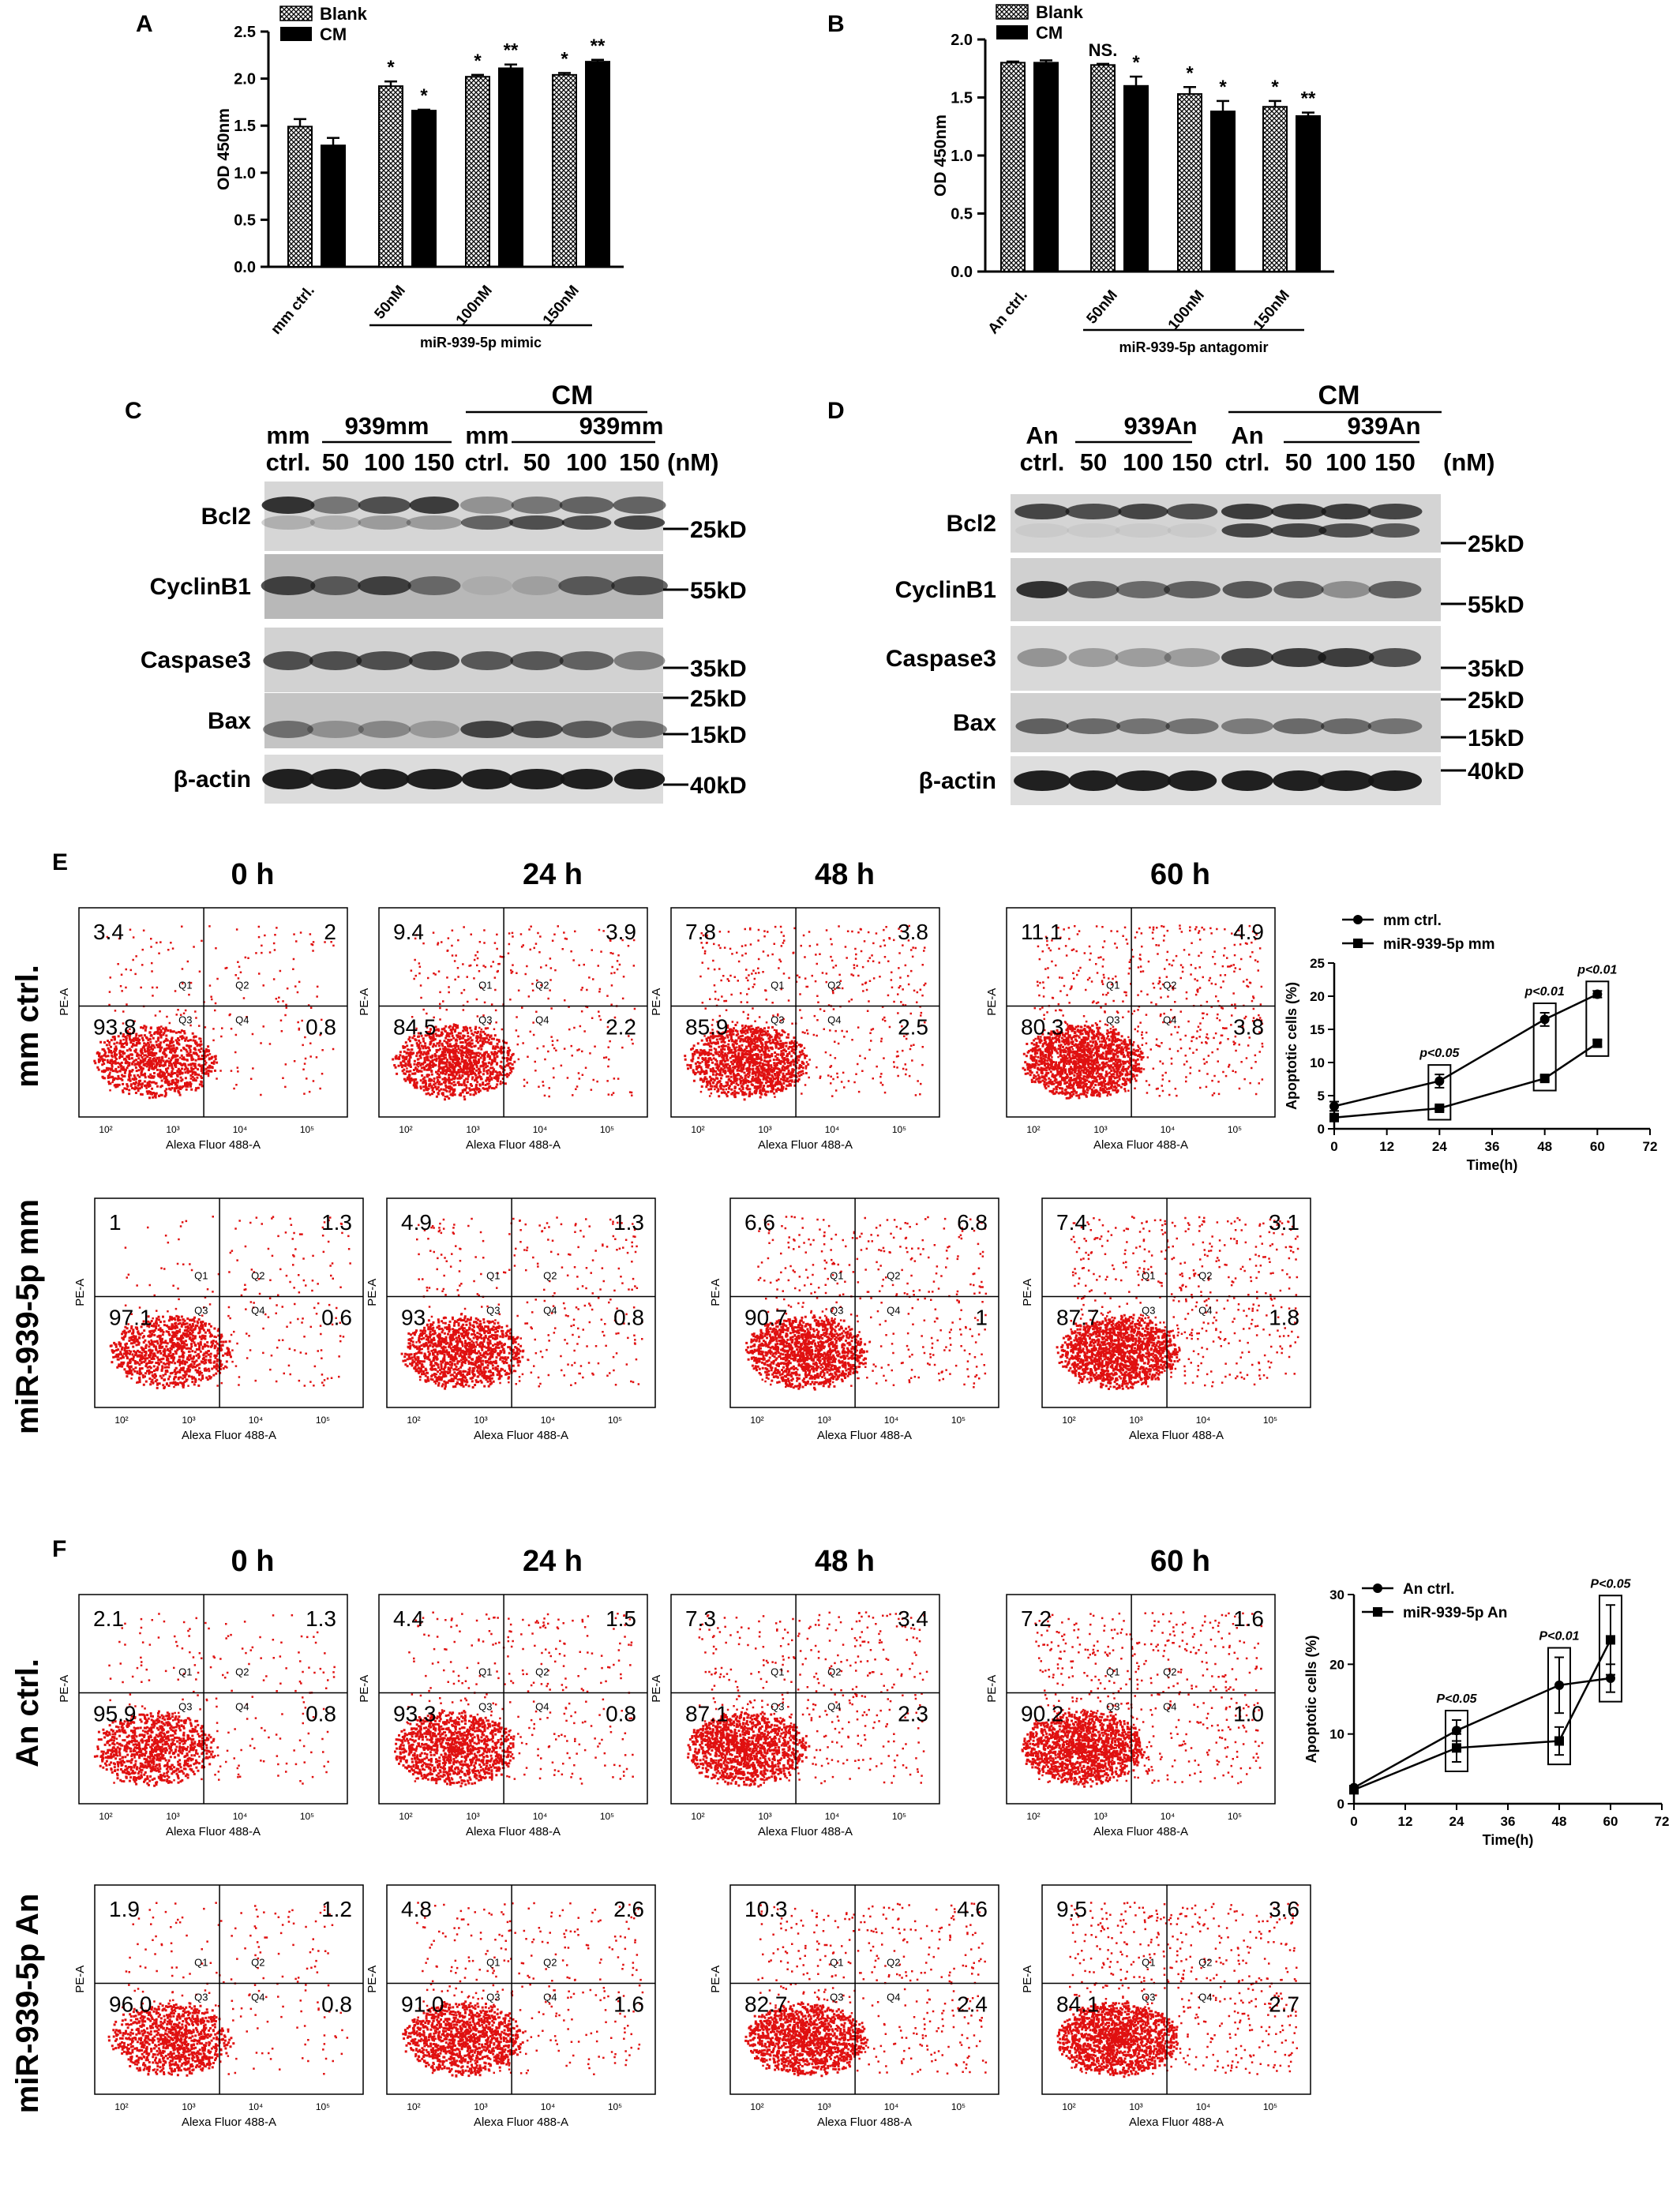 The height and width of the screenshot is (2185, 1680). Describe the element at coordinates (621, 426) in the screenshot. I see `group-label: 939mm` at that location.